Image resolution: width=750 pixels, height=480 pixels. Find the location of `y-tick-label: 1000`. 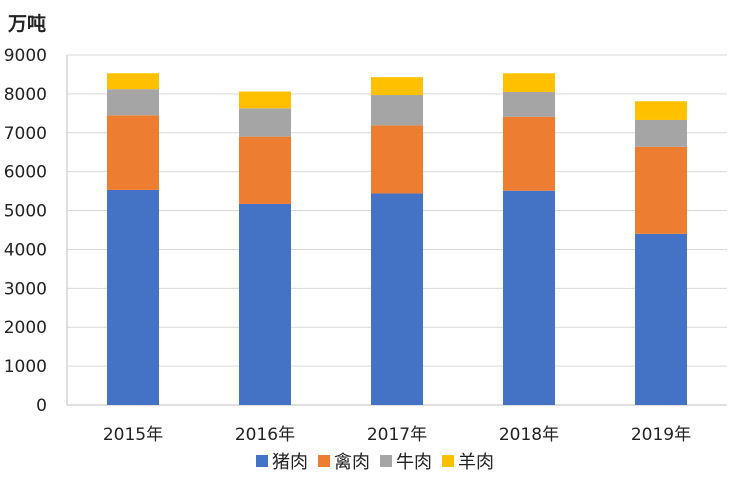

y-tick-label: 1000 is located at coordinates (25, 367).